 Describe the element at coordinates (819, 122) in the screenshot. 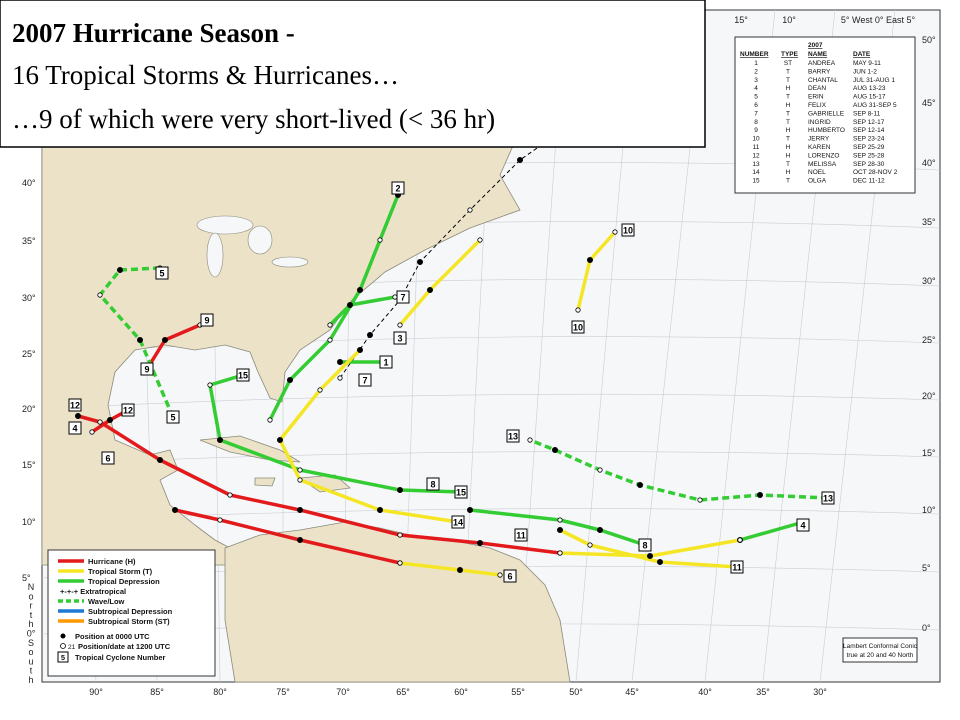

I see `table-cell: INGRID` at that location.